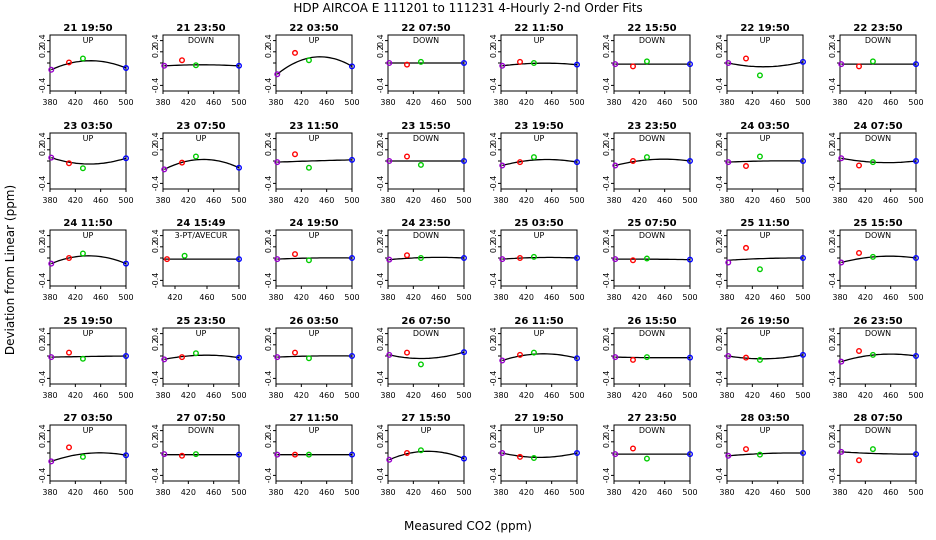  I want to click on panel-title: 27 07:50, so click(200, 418).